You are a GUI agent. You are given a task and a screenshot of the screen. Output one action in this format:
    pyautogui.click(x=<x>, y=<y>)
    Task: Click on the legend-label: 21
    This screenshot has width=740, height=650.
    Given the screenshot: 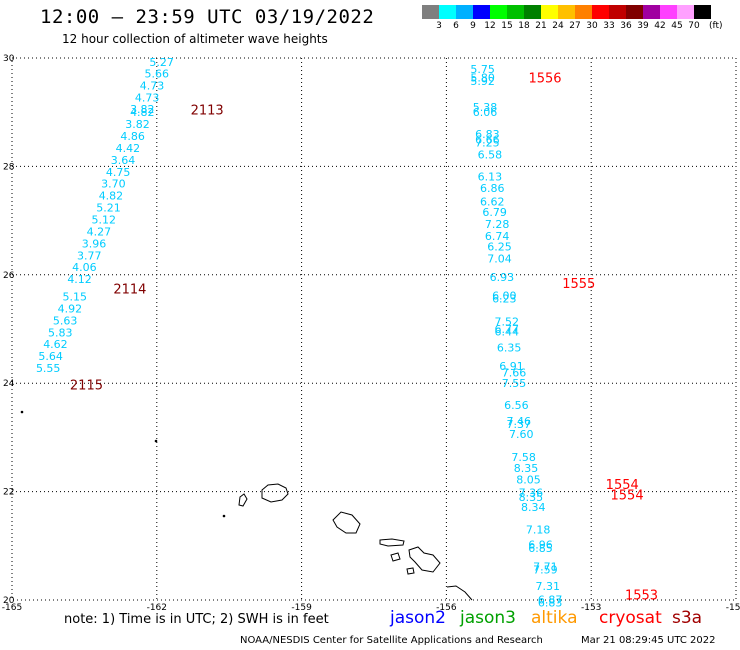 What is the action you would take?
    pyautogui.click(x=541, y=26)
    